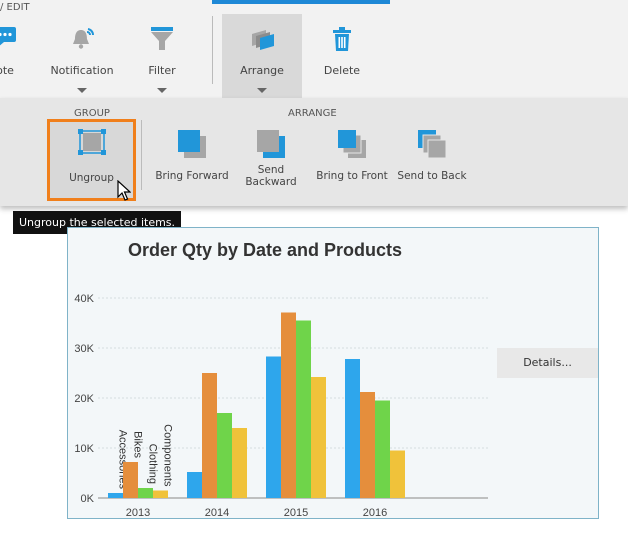 This screenshot has width=628, height=544. What do you see at coordinates (168, 455) in the screenshot?
I see `data-label: Components` at bounding box center [168, 455].